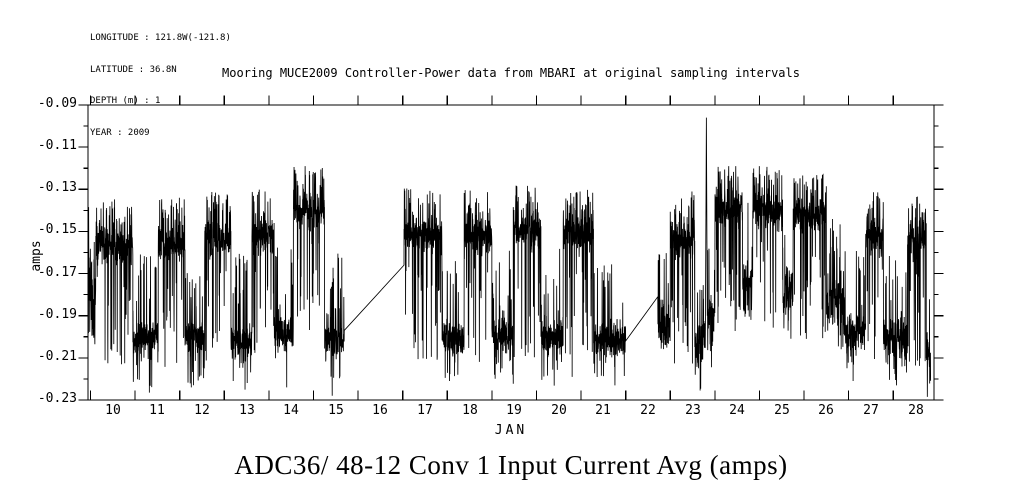 The height and width of the screenshot is (504, 1009). I want to click on y-tick-label: -0.21, so click(57, 356).